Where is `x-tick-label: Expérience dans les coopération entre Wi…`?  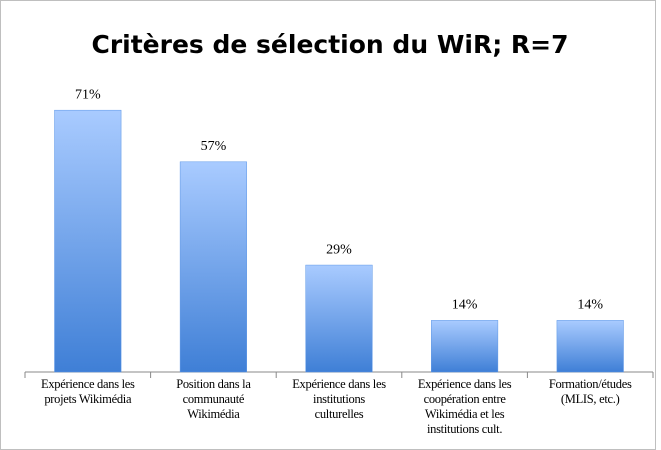
x-tick-label: Expérience dans les coopération entre Wi… is located at coordinates (464, 406).